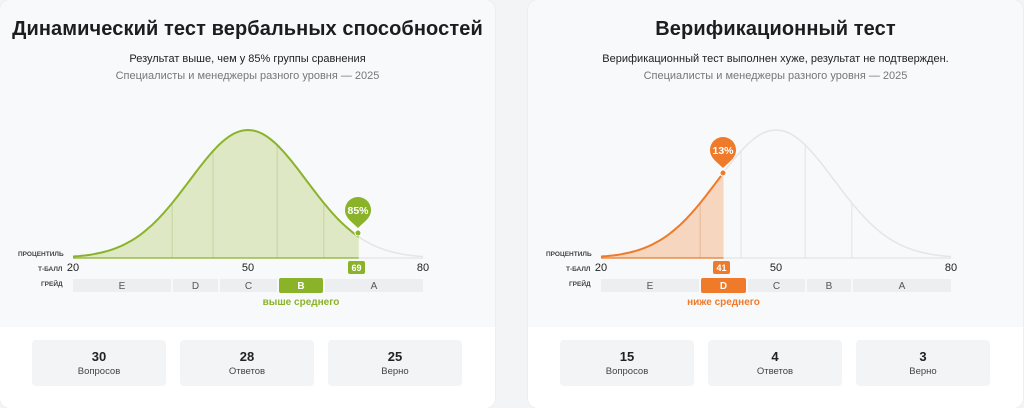 The height and width of the screenshot is (408, 1024). I want to click on stats-panel: 30 Вопросов 28 Ответов 25 Верно, so click(247, 367).